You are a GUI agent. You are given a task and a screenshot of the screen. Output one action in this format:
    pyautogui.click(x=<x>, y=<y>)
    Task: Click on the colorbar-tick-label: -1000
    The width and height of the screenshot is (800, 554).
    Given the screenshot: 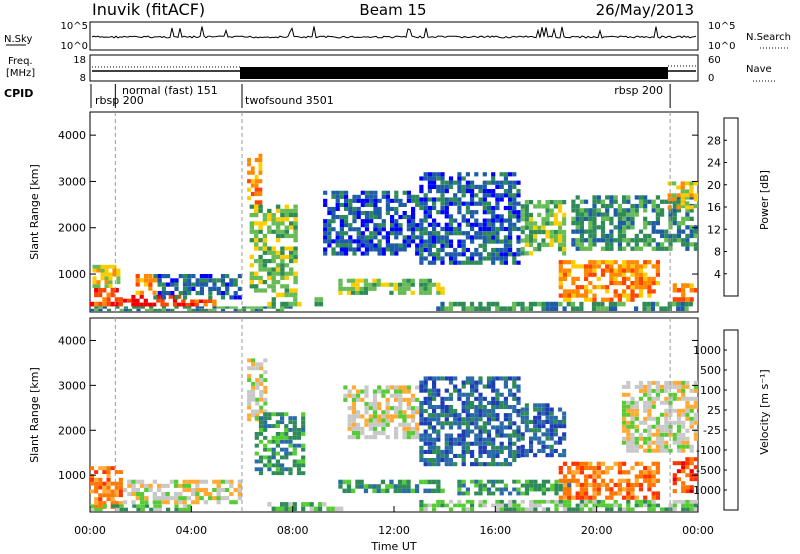 What is the action you would take?
    pyautogui.click(x=705, y=490)
    